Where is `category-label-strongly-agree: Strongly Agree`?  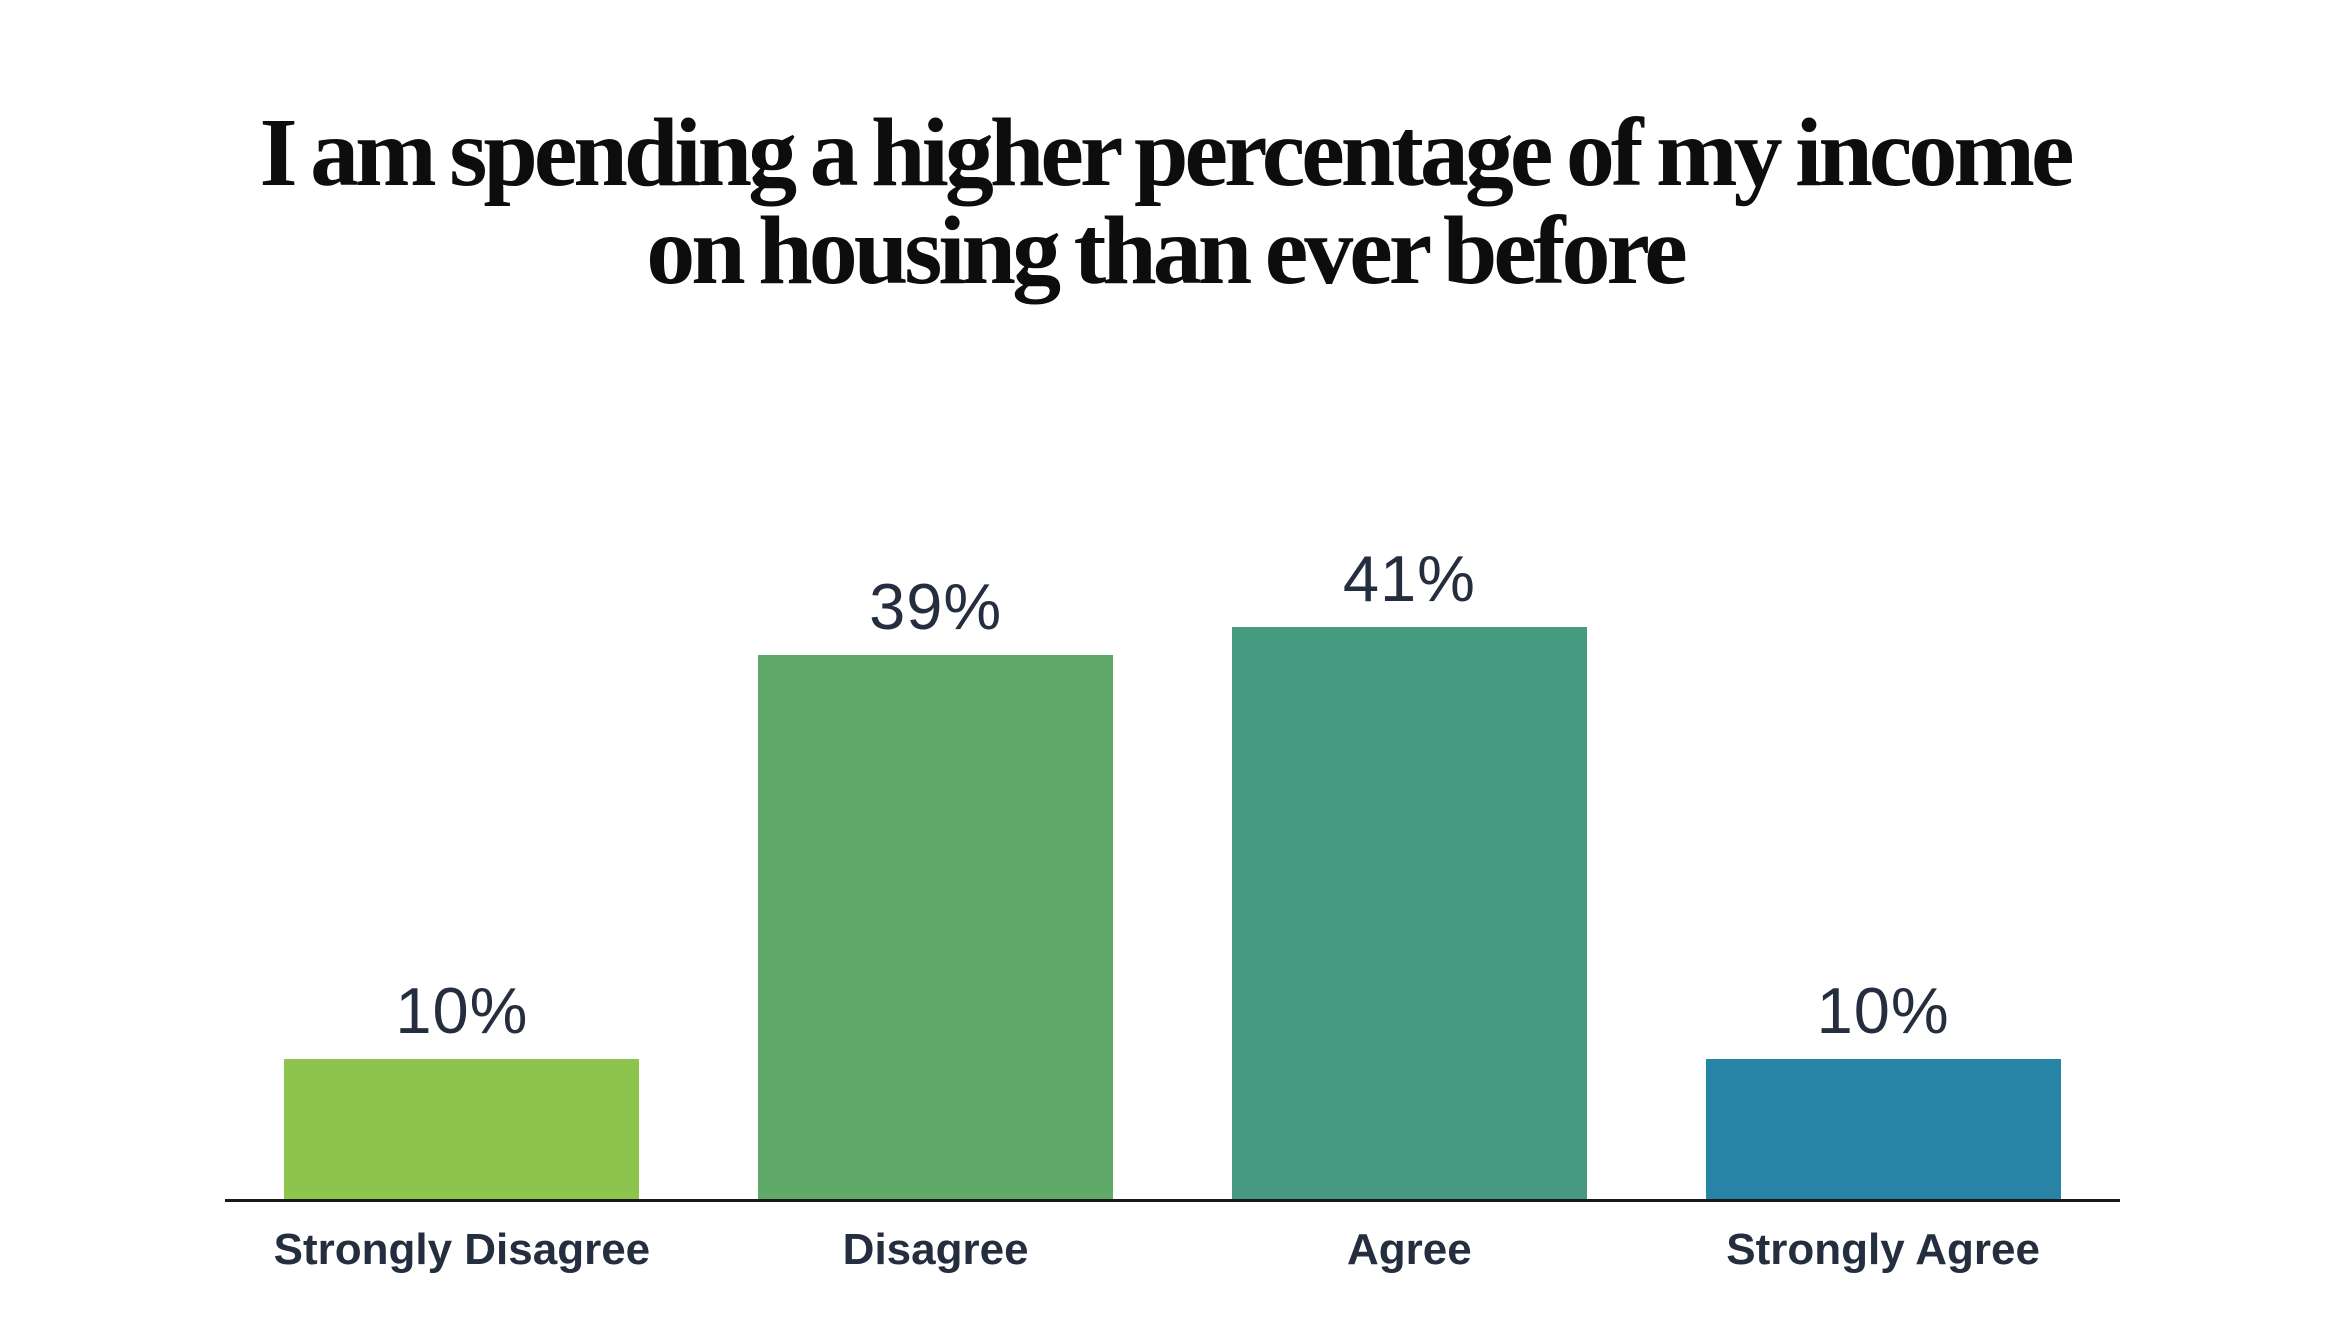 category-label-strongly-agree: Strongly Agree is located at coordinates (1883, 1249).